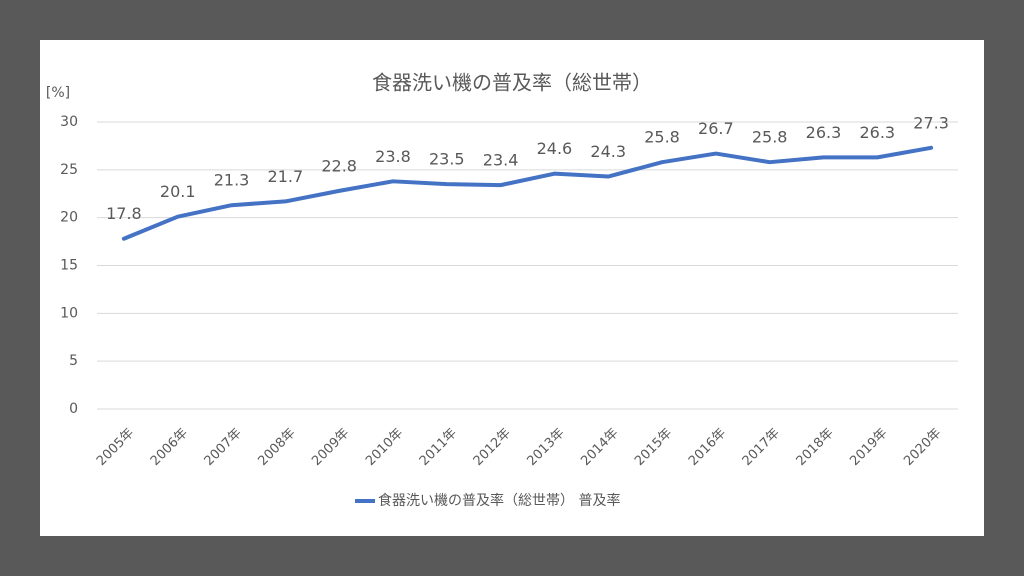 The width and height of the screenshot is (1024, 576). Describe the element at coordinates (178, 191) in the screenshot. I see `data-label: 20.1` at that location.